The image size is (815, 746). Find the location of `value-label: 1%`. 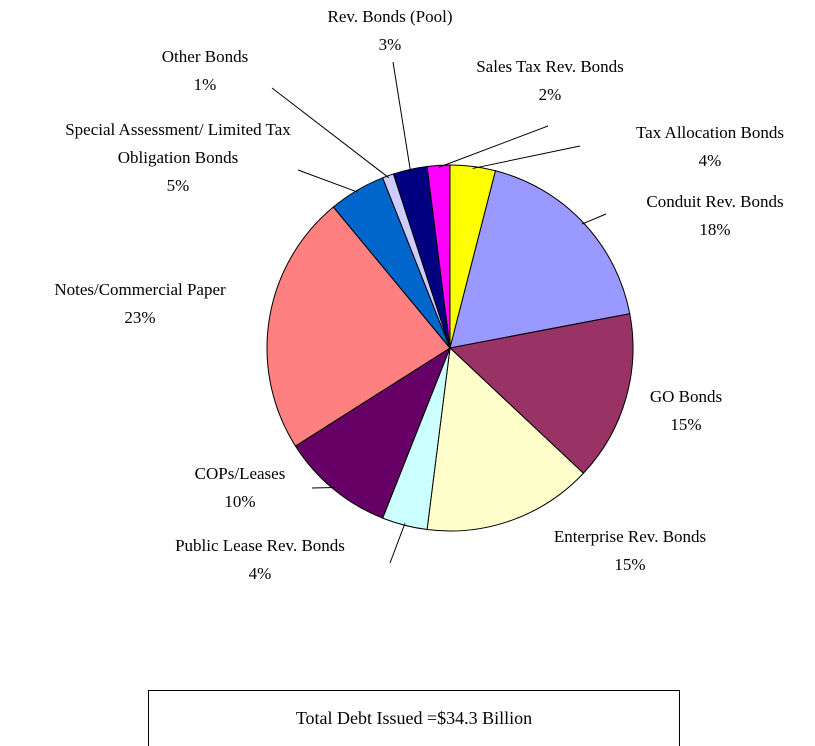

value-label: 1% is located at coordinates (205, 84).